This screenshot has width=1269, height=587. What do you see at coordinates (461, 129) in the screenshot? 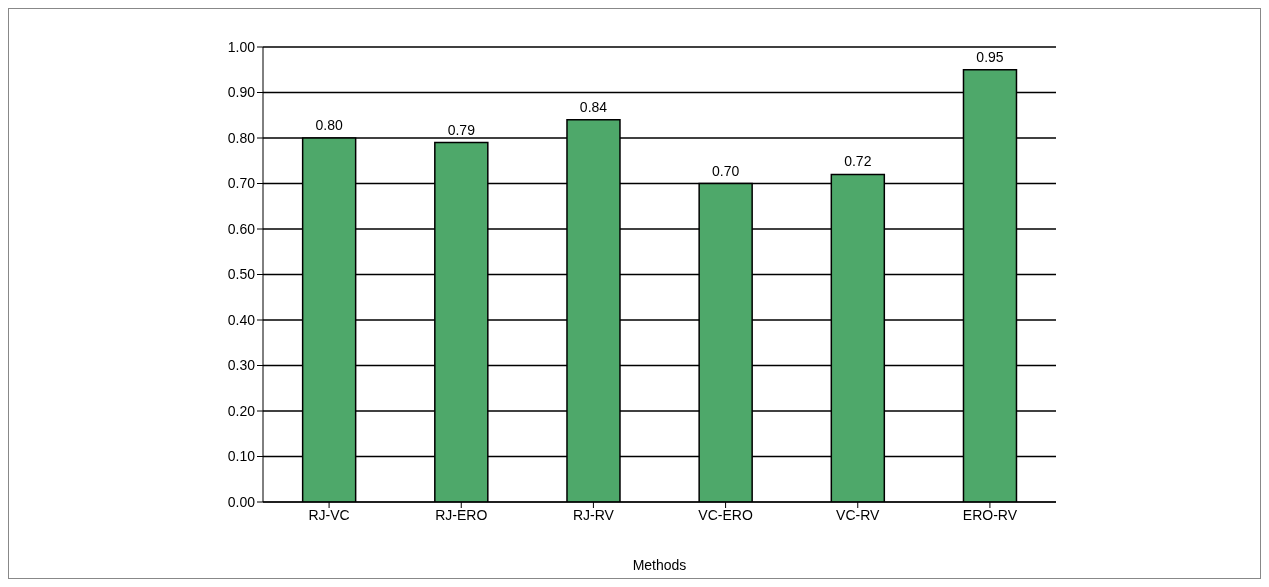
I see `data-label: 0.79` at bounding box center [461, 129].